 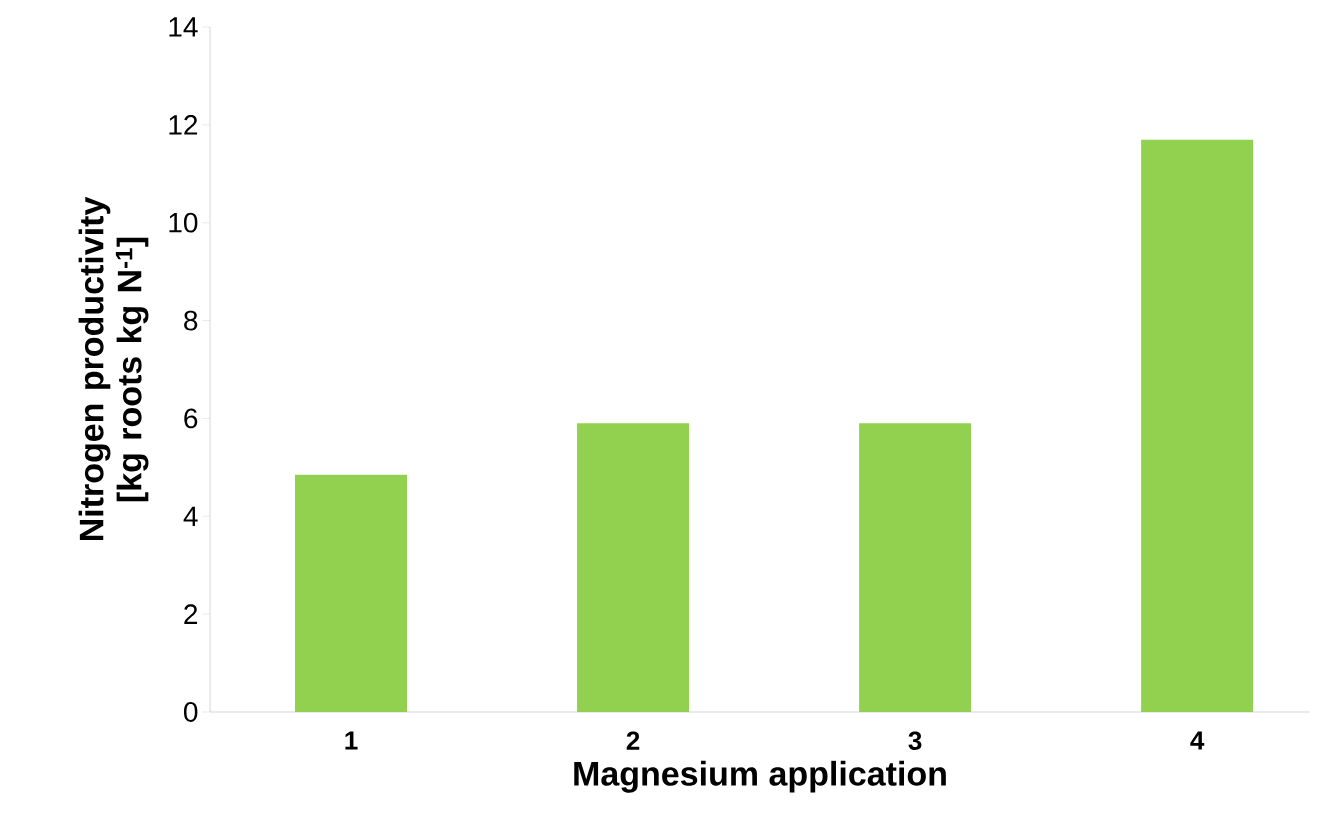 What do you see at coordinates (915, 740) in the screenshot?
I see `x-tick-label: 3` at bounding box center [915, 740].